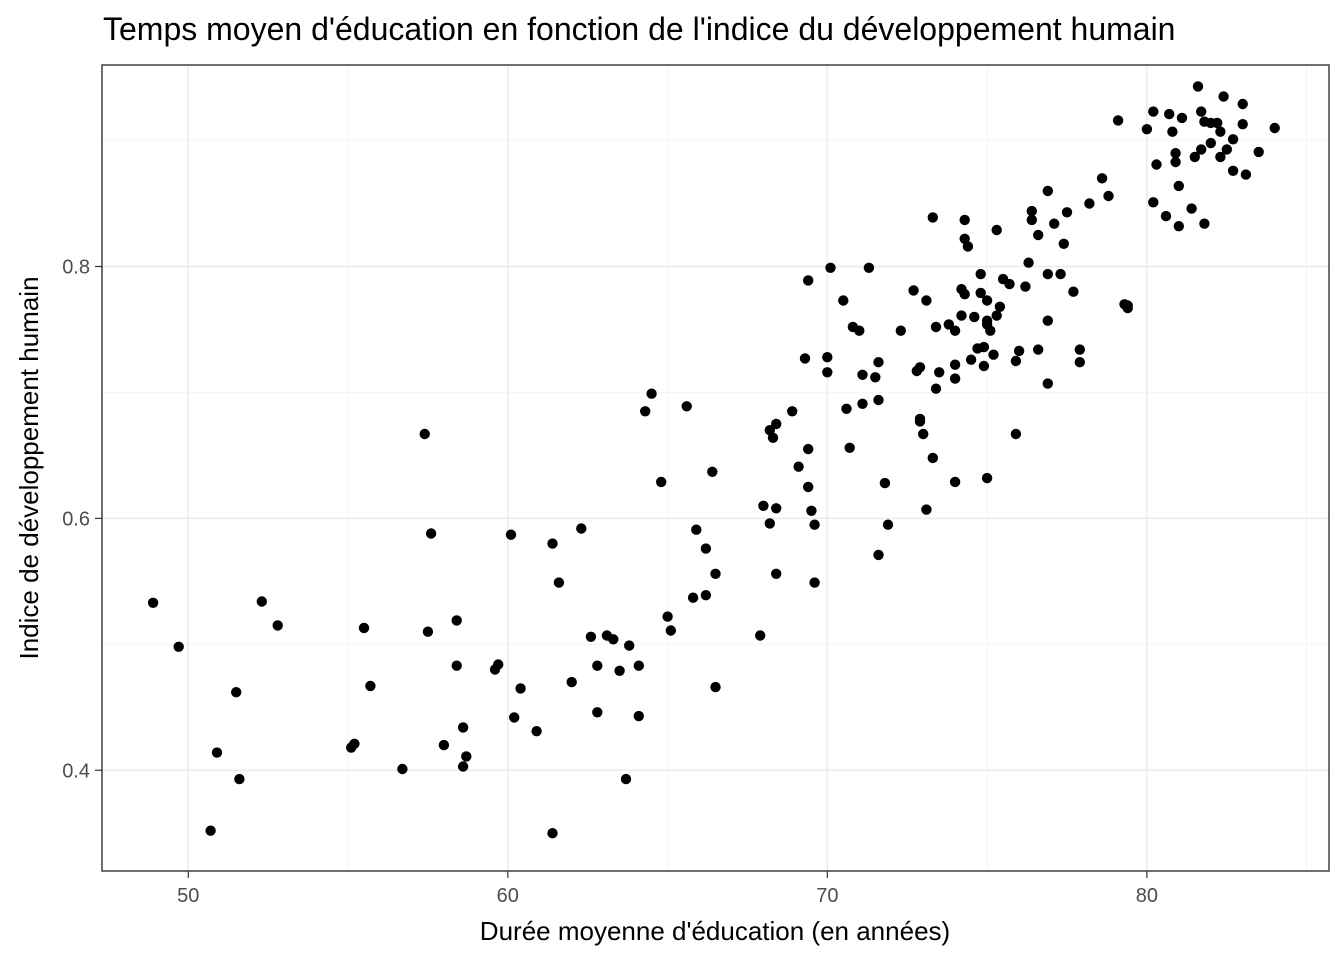 The width and height of the screenshot is (1344, 960). Describe the element at coordinates (827, 896) in the screenshot. I see `x-tick-label: 70` at that location.